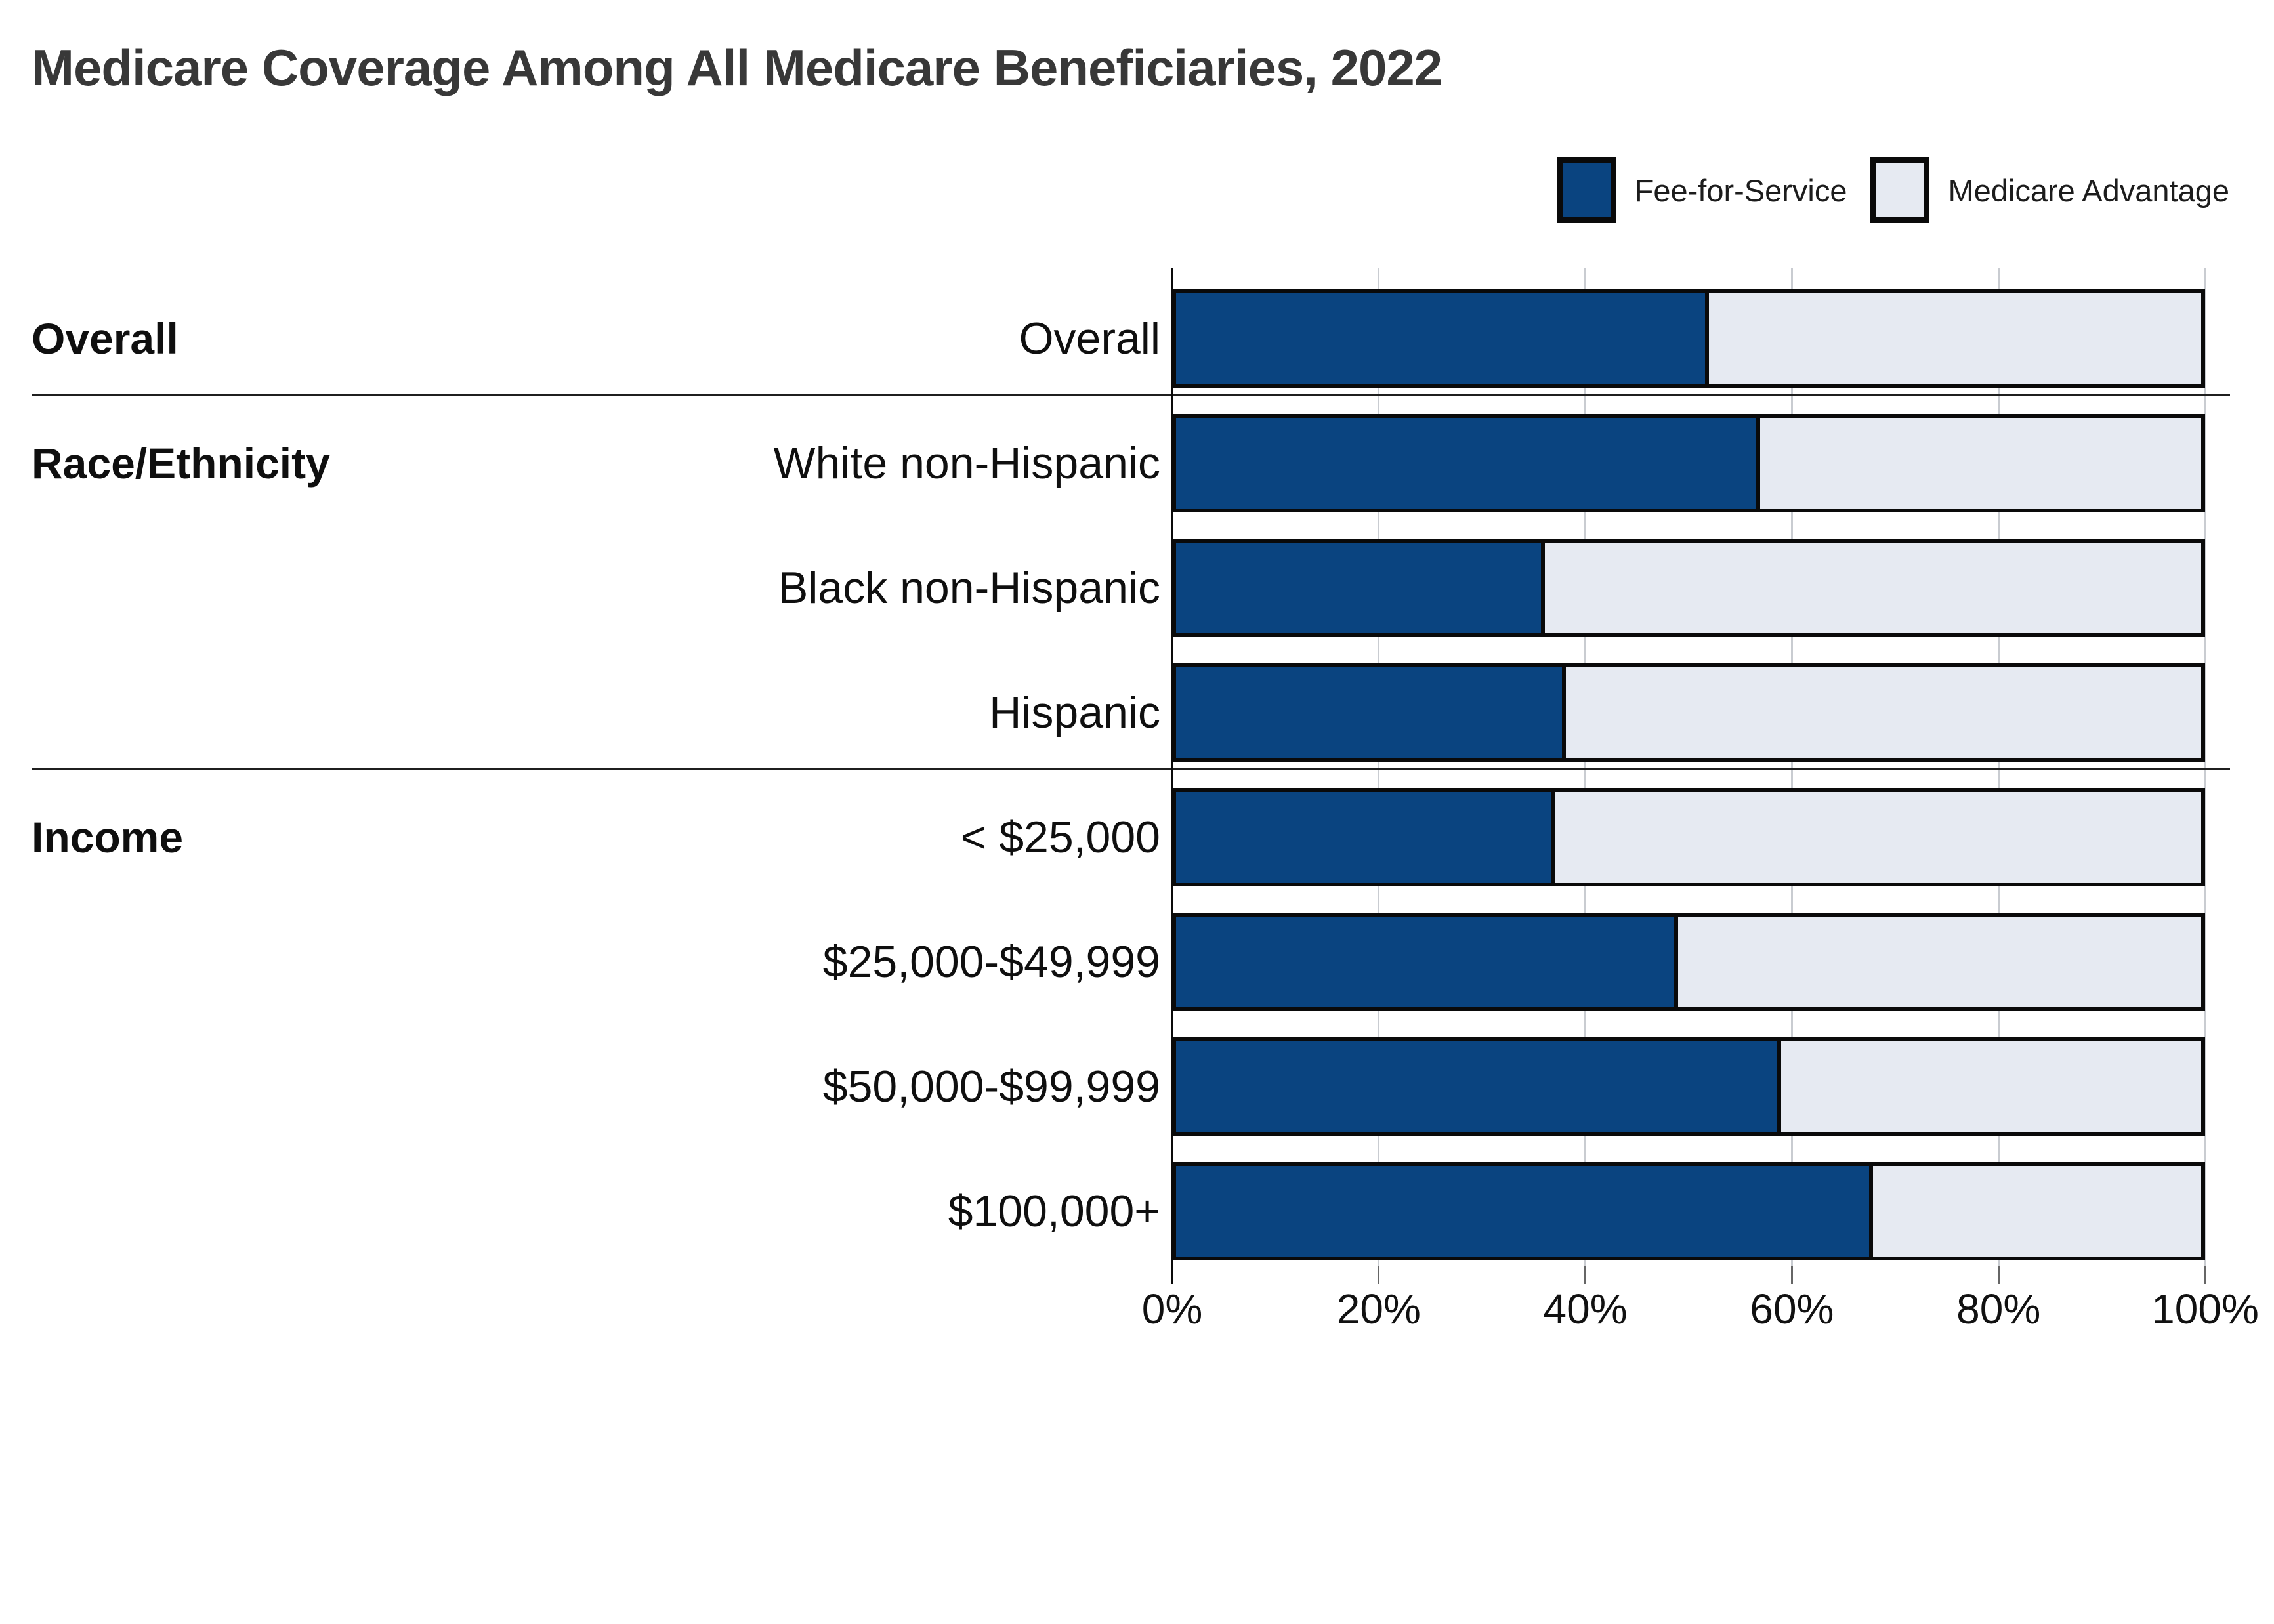  Describe the element at coordinates (991, 962) in the screenshot. I see `row-label: $25,000-$49,999` at that location.